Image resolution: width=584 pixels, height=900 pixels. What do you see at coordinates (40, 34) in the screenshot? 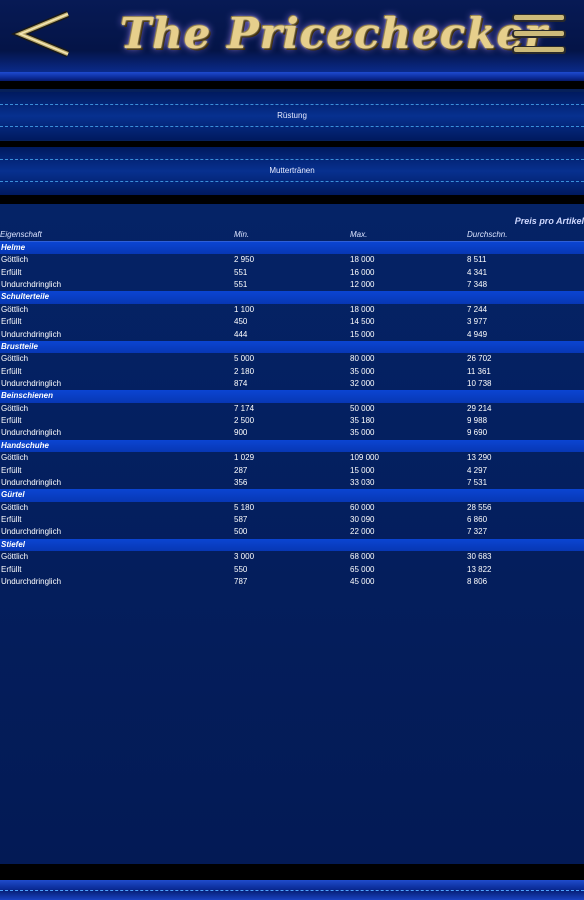
I see `back-chevron-icon` at bounding box center [40, 34].